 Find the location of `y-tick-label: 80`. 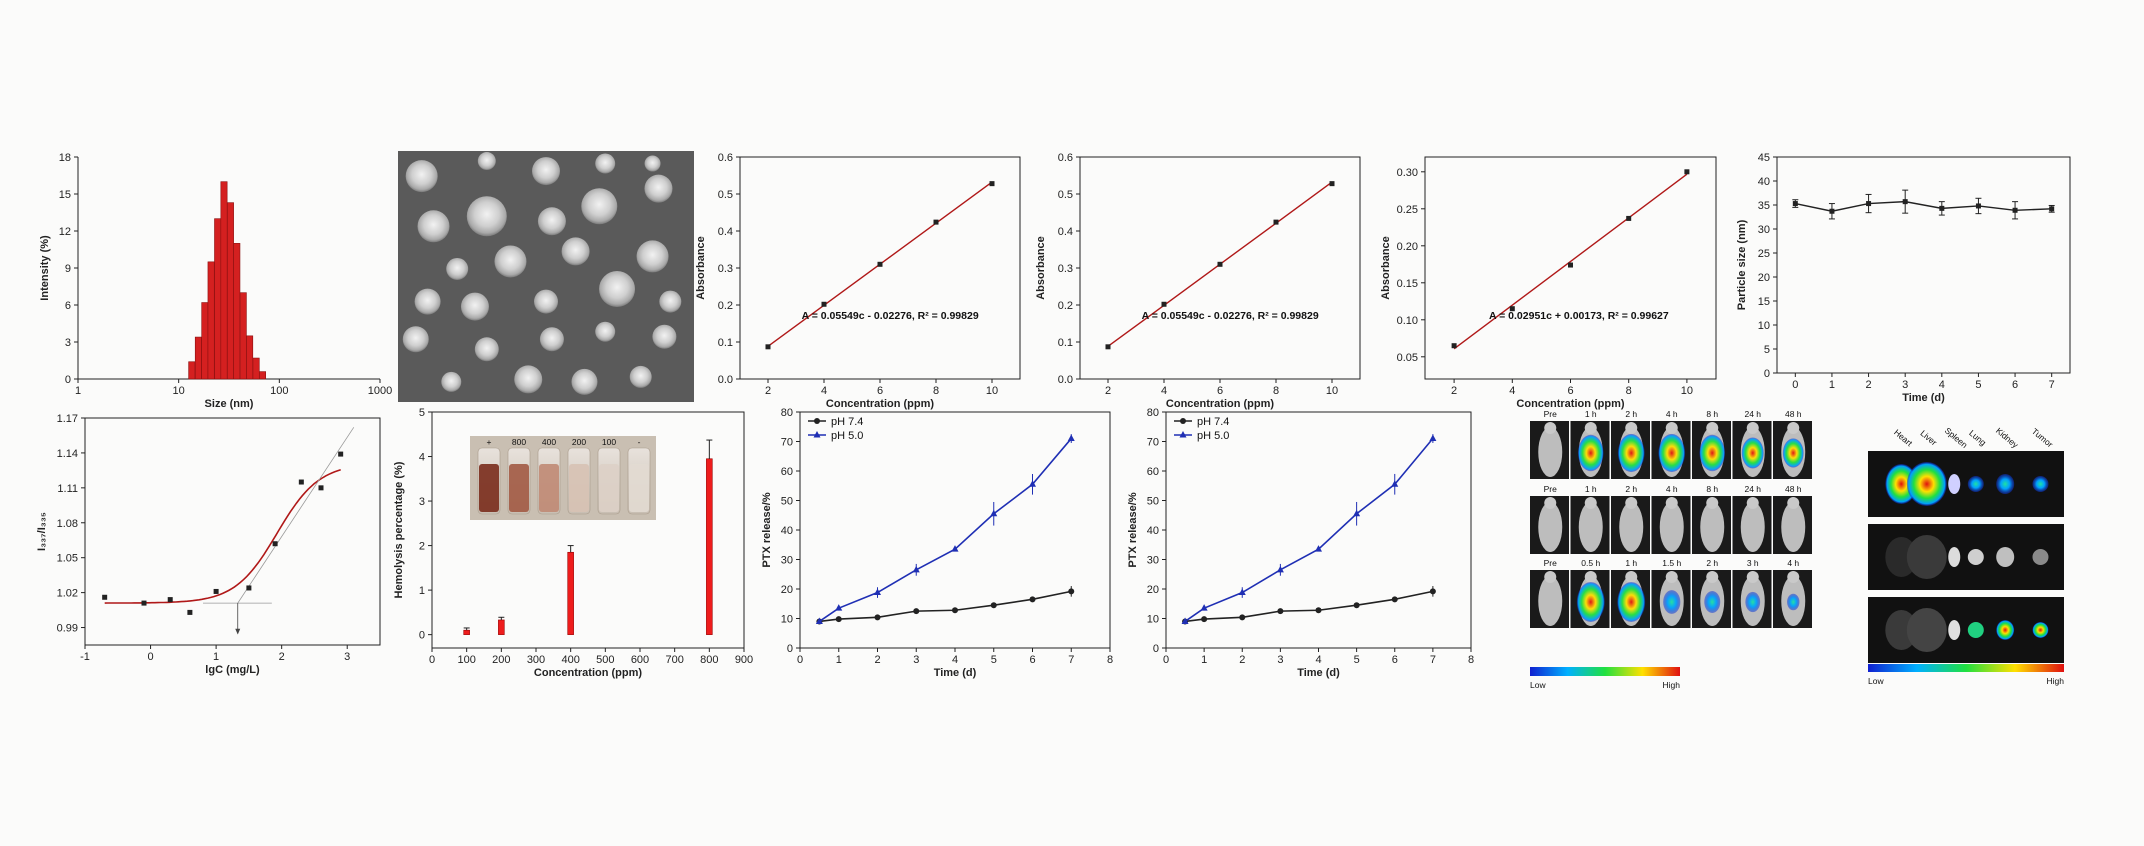

y-tick-label: 80 is located at coordinates (1153, 413).